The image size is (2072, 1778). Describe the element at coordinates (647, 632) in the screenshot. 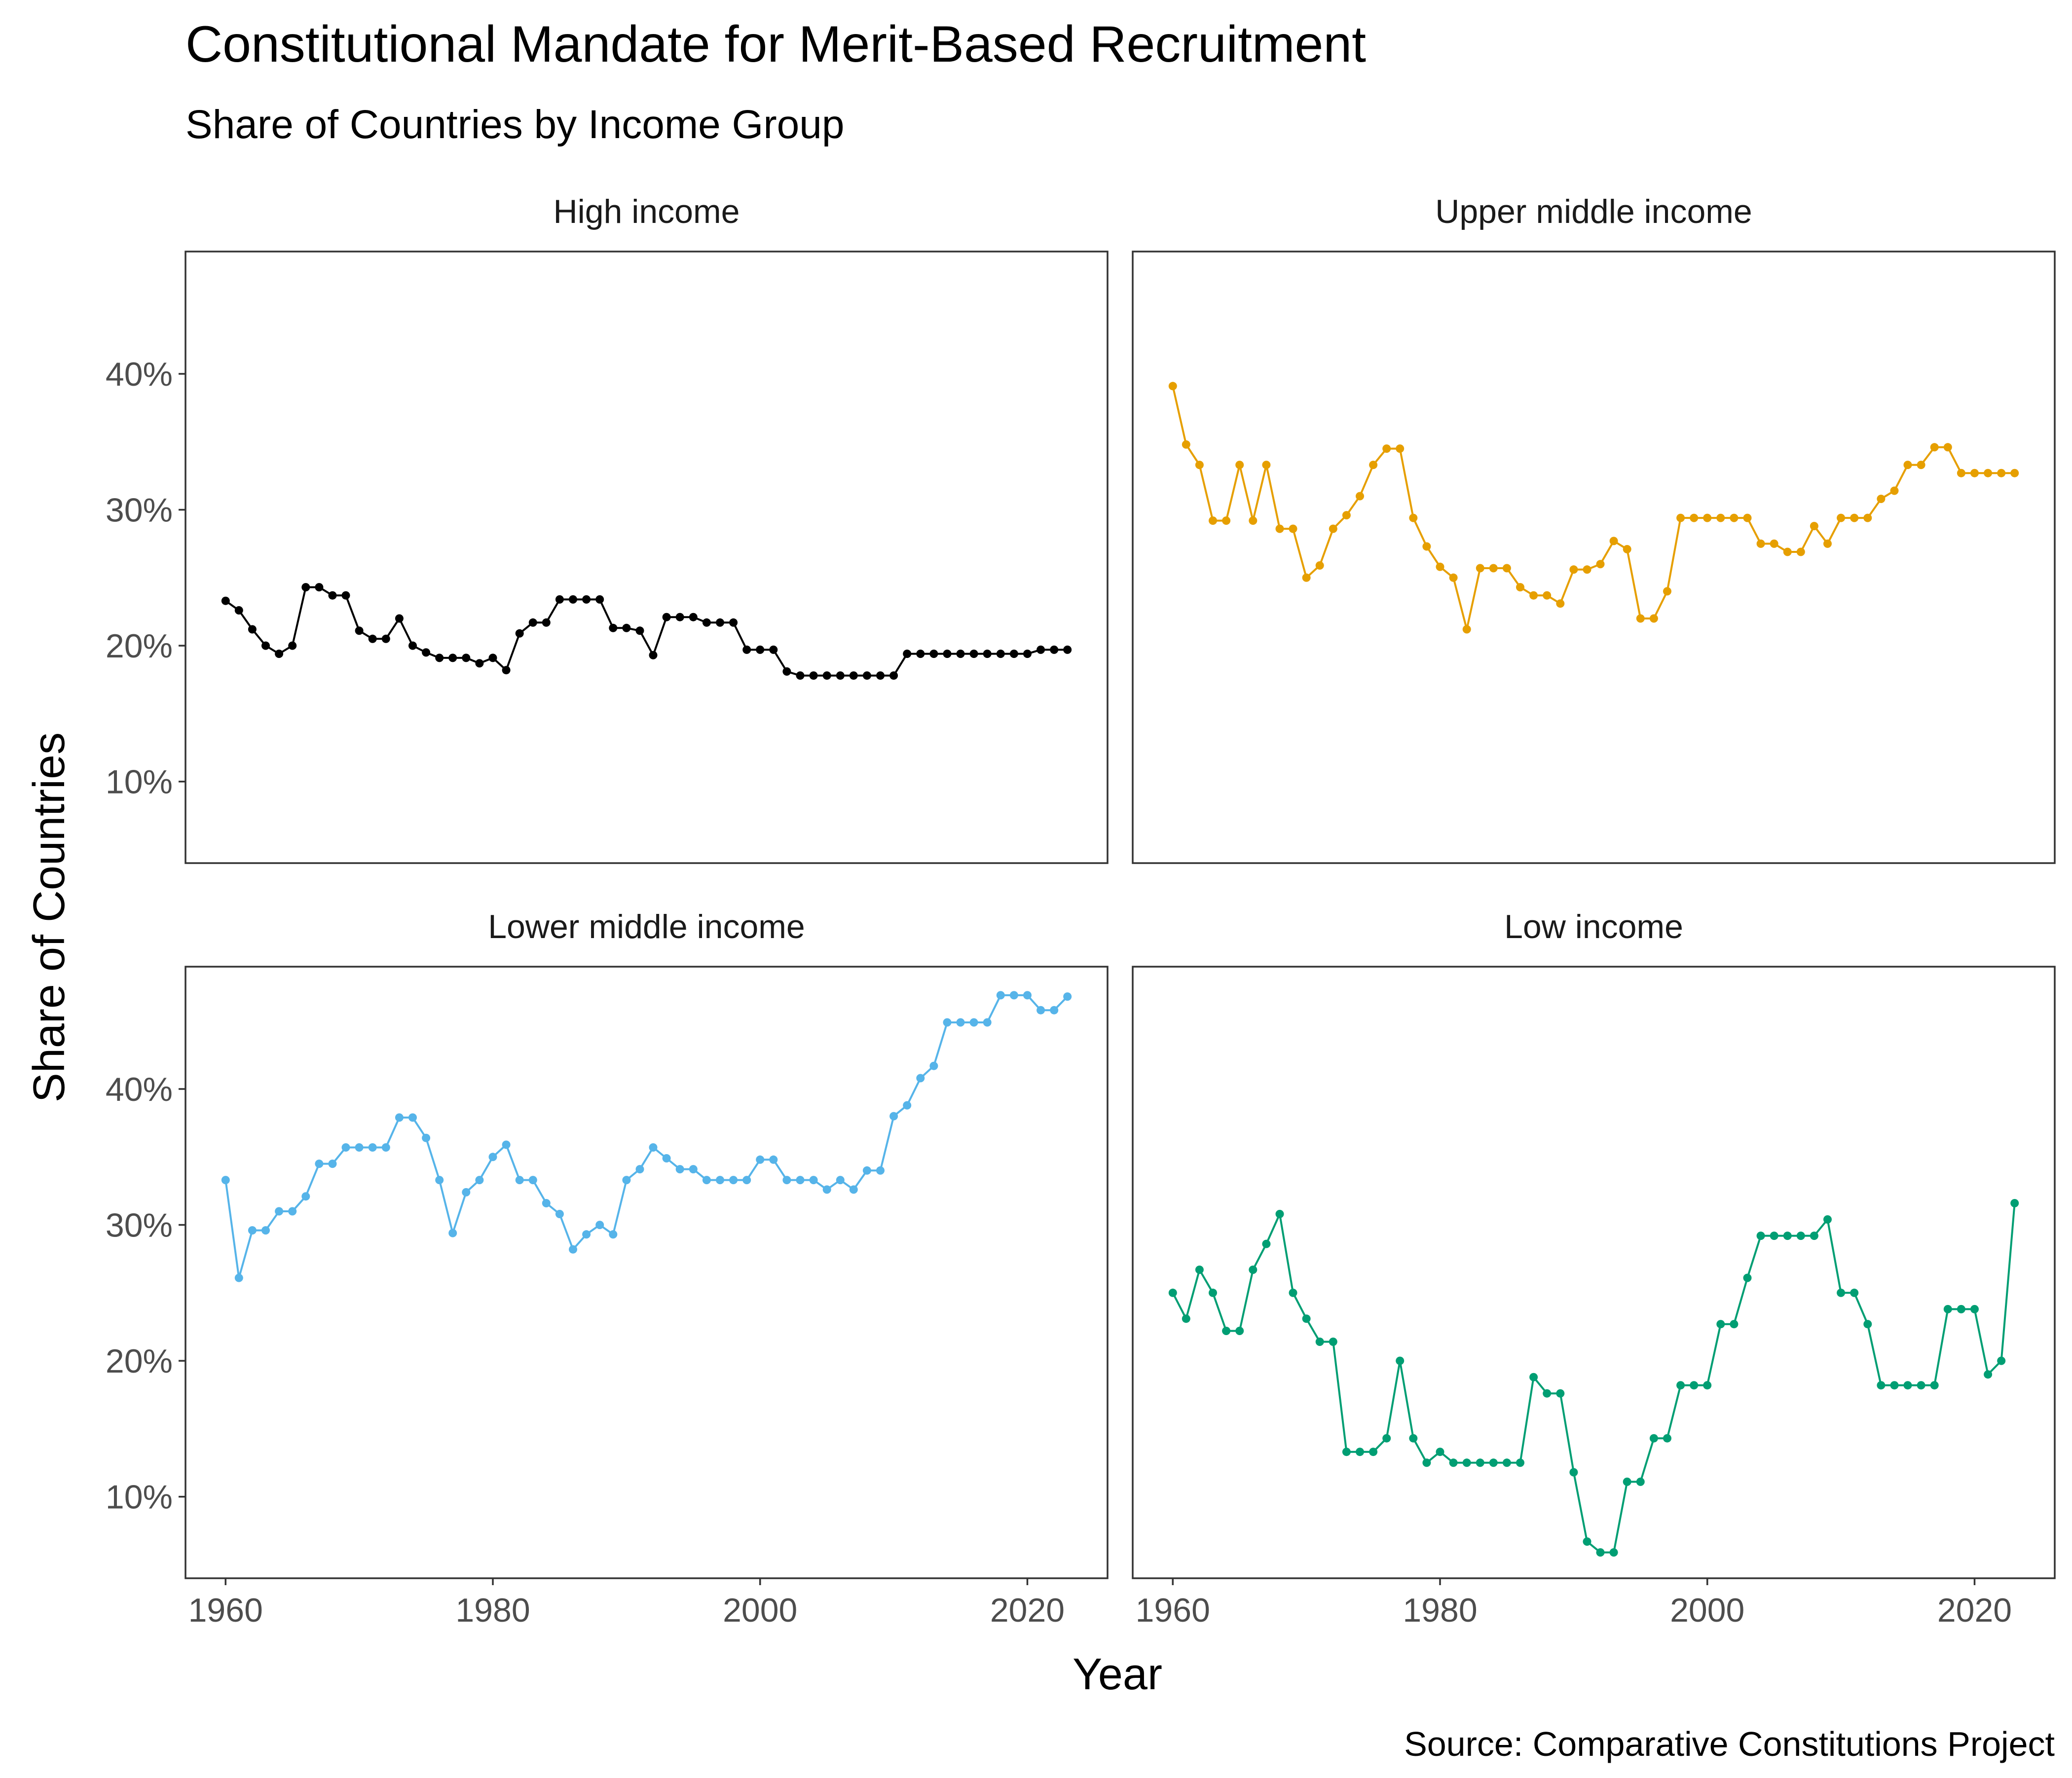

I see `series-line-high-income` at that location.